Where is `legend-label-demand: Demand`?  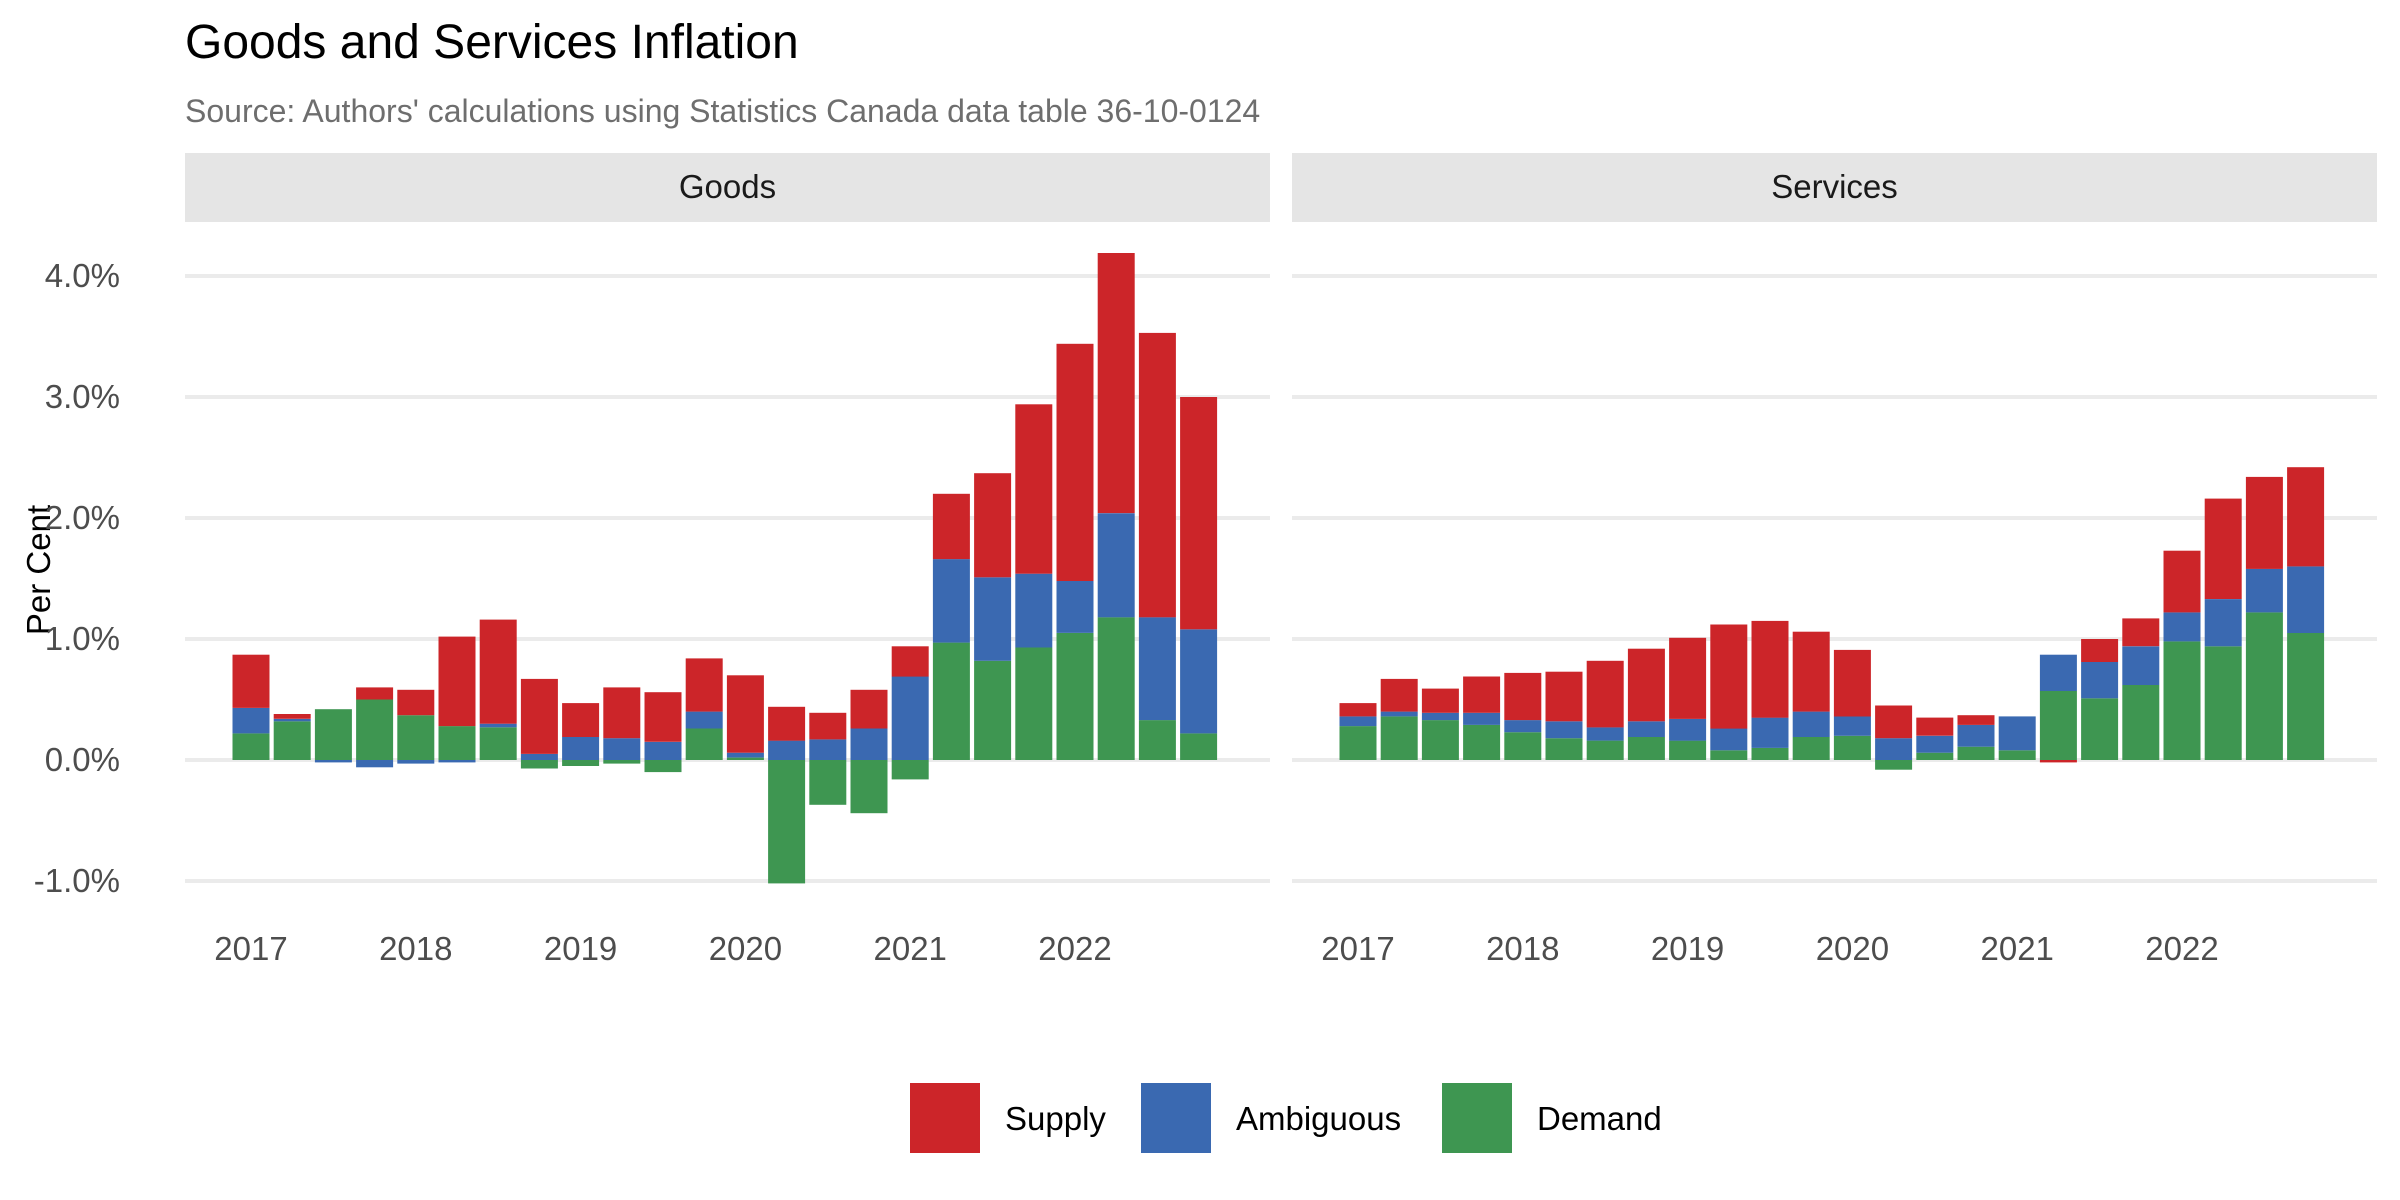 legend-label-demand: Demand is located at coordinates (1599, 1118).